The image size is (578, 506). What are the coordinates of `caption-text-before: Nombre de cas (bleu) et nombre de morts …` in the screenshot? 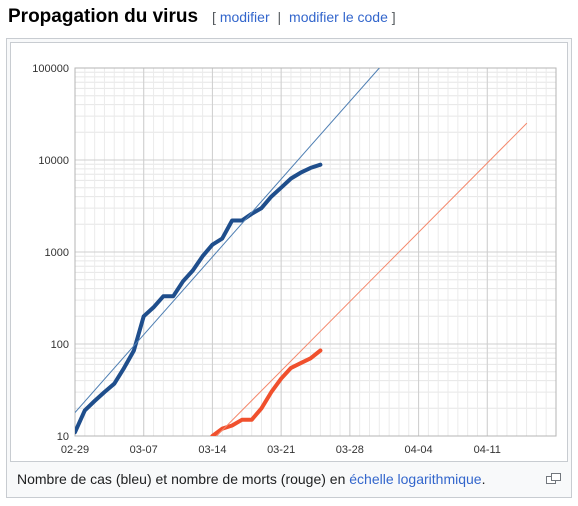 It's located at (183, 479).